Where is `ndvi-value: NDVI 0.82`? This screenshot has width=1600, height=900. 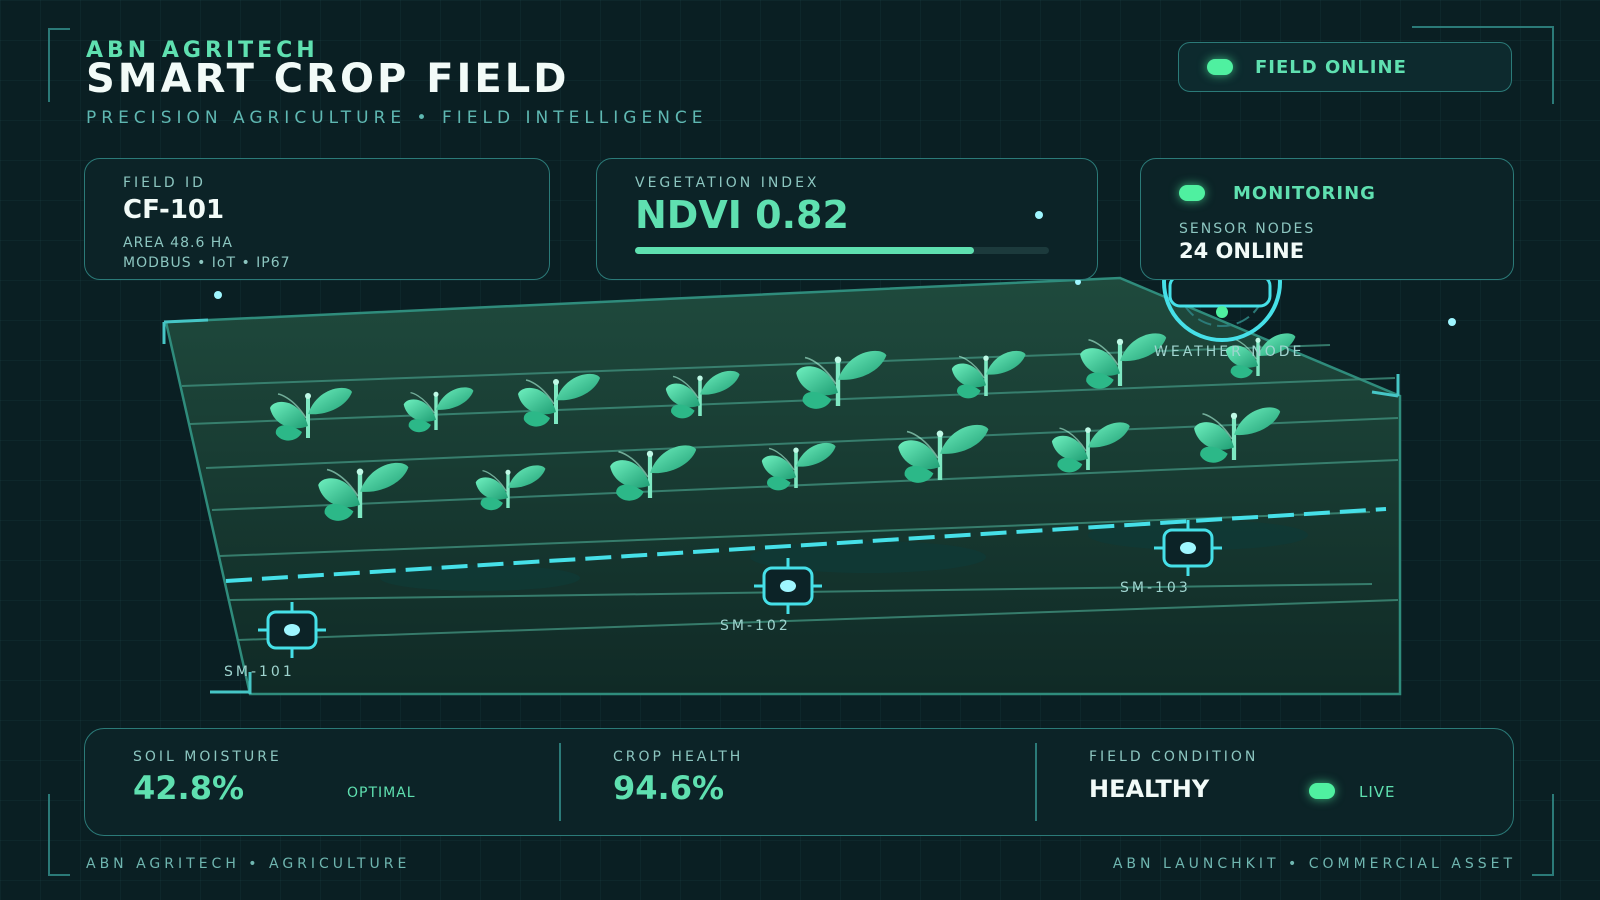
ndvi-value: NDVI 0.82 is located at coordinates (742, 215).